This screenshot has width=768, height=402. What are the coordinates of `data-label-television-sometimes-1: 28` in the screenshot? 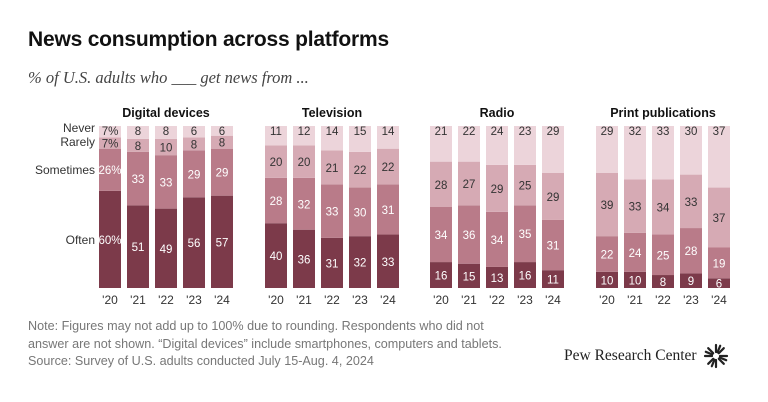 It's located at (276, 202).